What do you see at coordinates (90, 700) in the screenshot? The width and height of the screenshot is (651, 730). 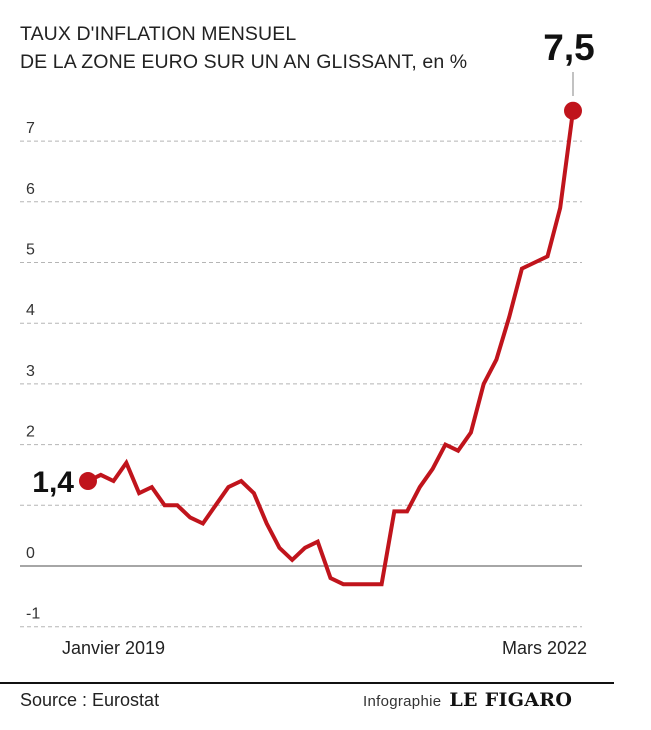 I see `source-note: Source : Eurostat` at bounding box center [90, 700].